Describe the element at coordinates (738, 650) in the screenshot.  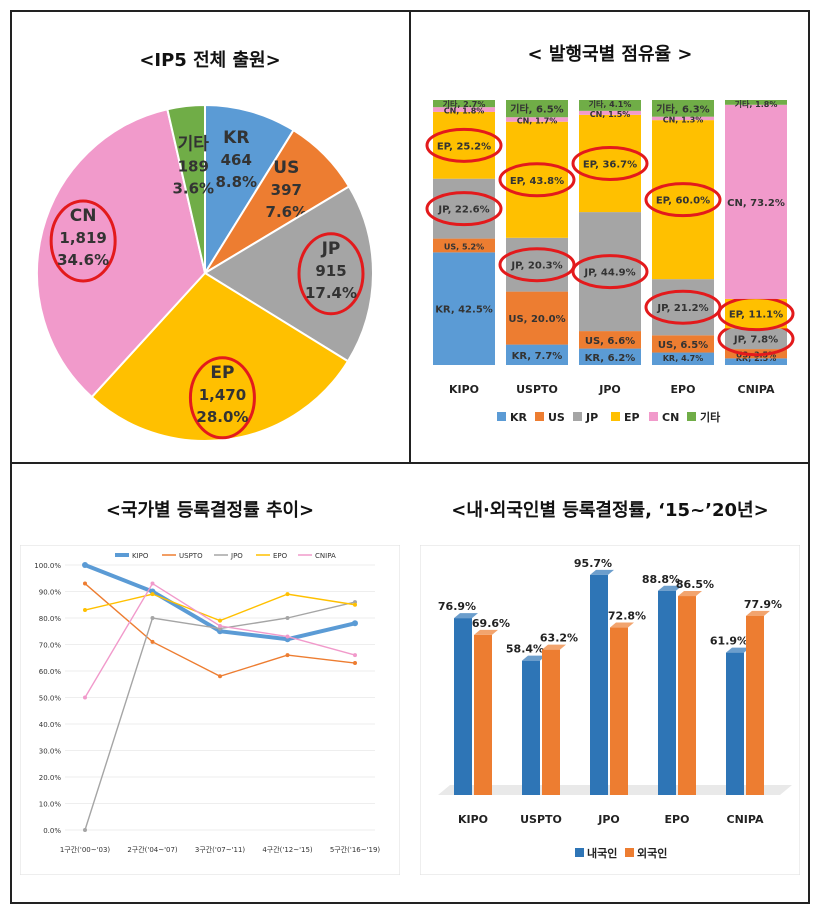
I see `bar-top-CNIPA-내국인` at that location.